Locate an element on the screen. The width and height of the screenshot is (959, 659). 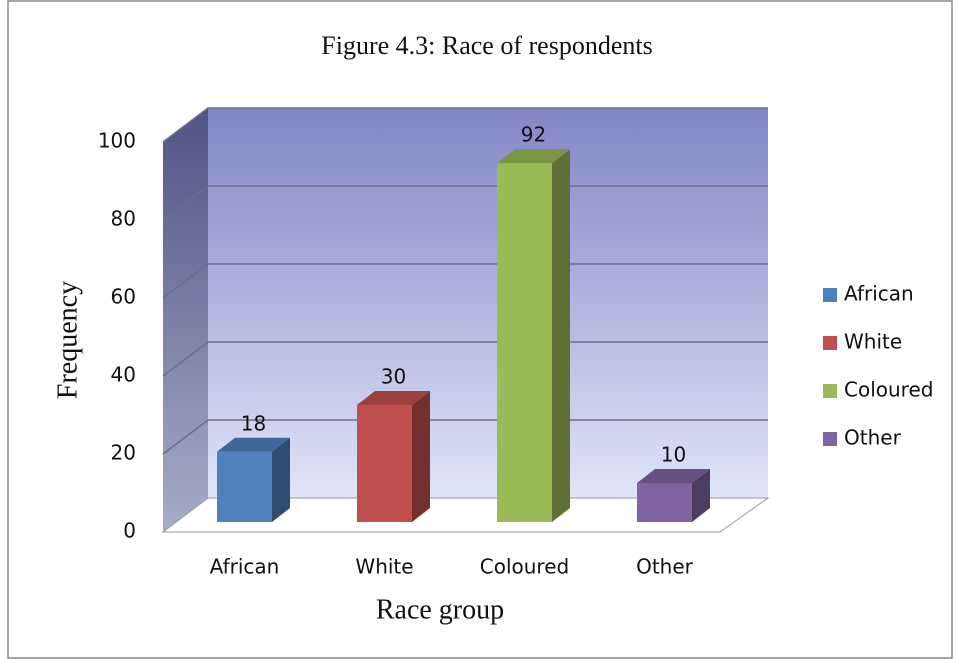
y-tick-label: 60 is located at coordinates (123, 297).